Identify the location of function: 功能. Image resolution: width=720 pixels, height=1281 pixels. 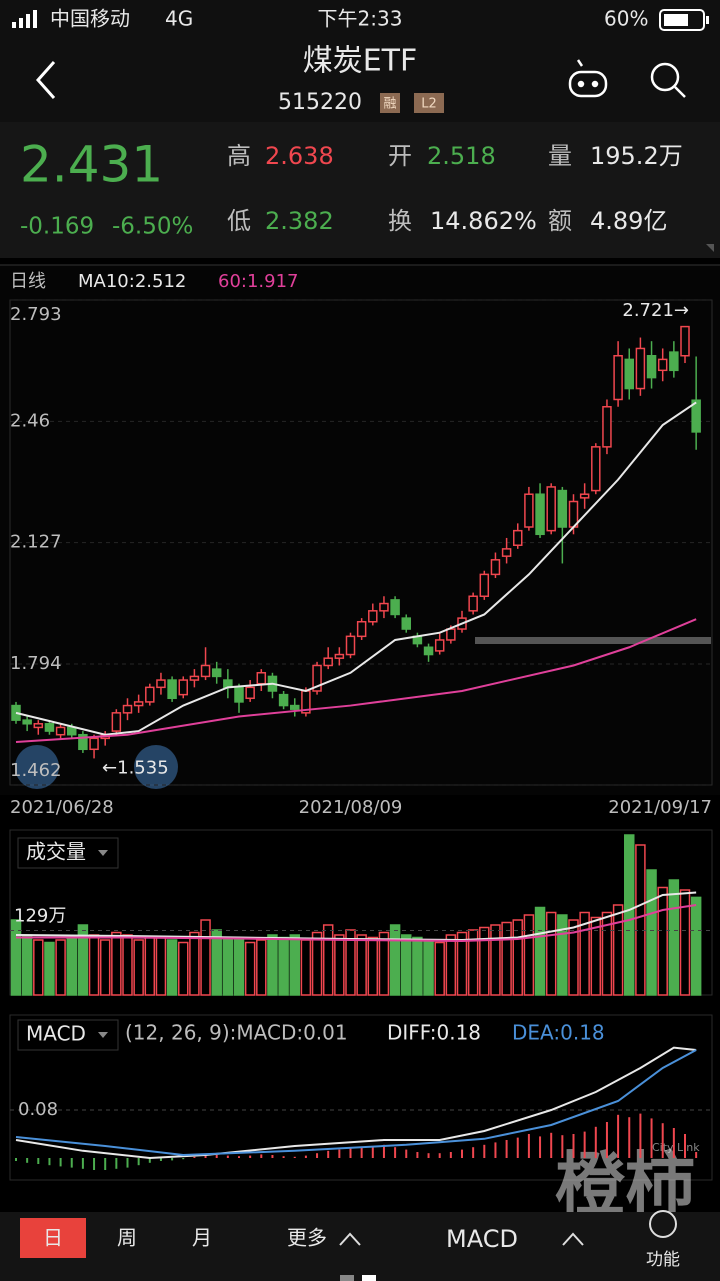
(663, 1260).